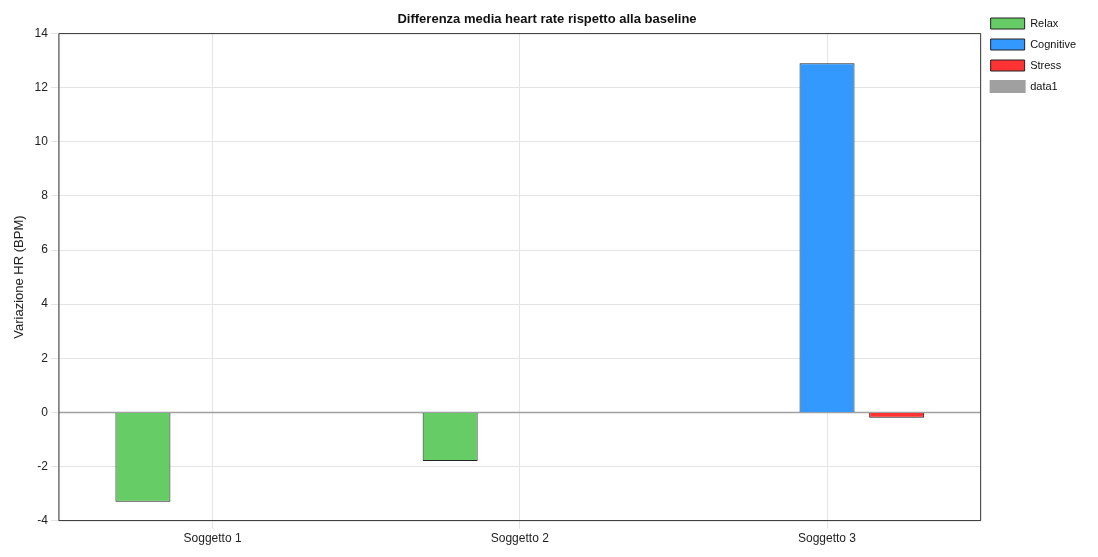  What do you see at coordinates (45, 195) in the screenshot?
I see `y-tick-label: 8` at bounding box center [45, 195].